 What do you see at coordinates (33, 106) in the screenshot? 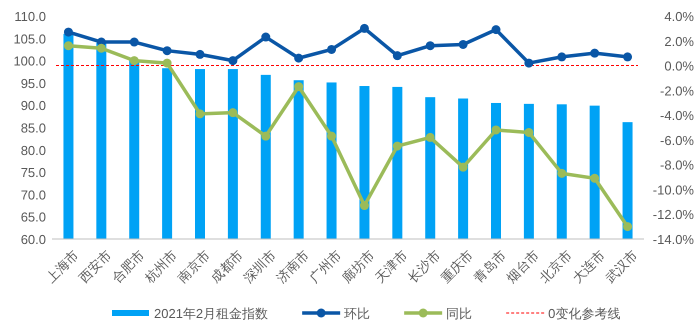
I see `ytick: 90.0` at bounding box center [33, 106].